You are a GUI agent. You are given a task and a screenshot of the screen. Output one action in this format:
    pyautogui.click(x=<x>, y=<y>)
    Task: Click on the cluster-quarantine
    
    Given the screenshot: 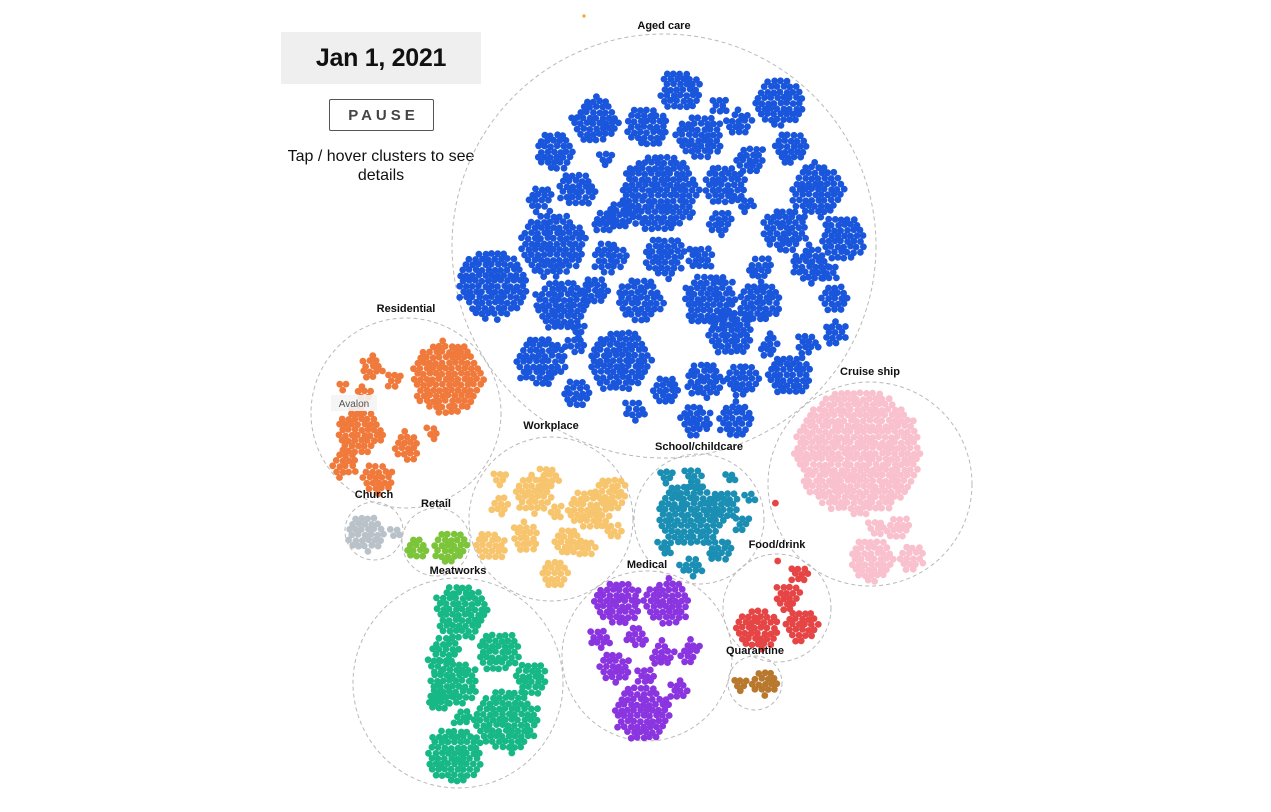 What is the action you would take?
    pyautogui.click(x=756, y=684)
    